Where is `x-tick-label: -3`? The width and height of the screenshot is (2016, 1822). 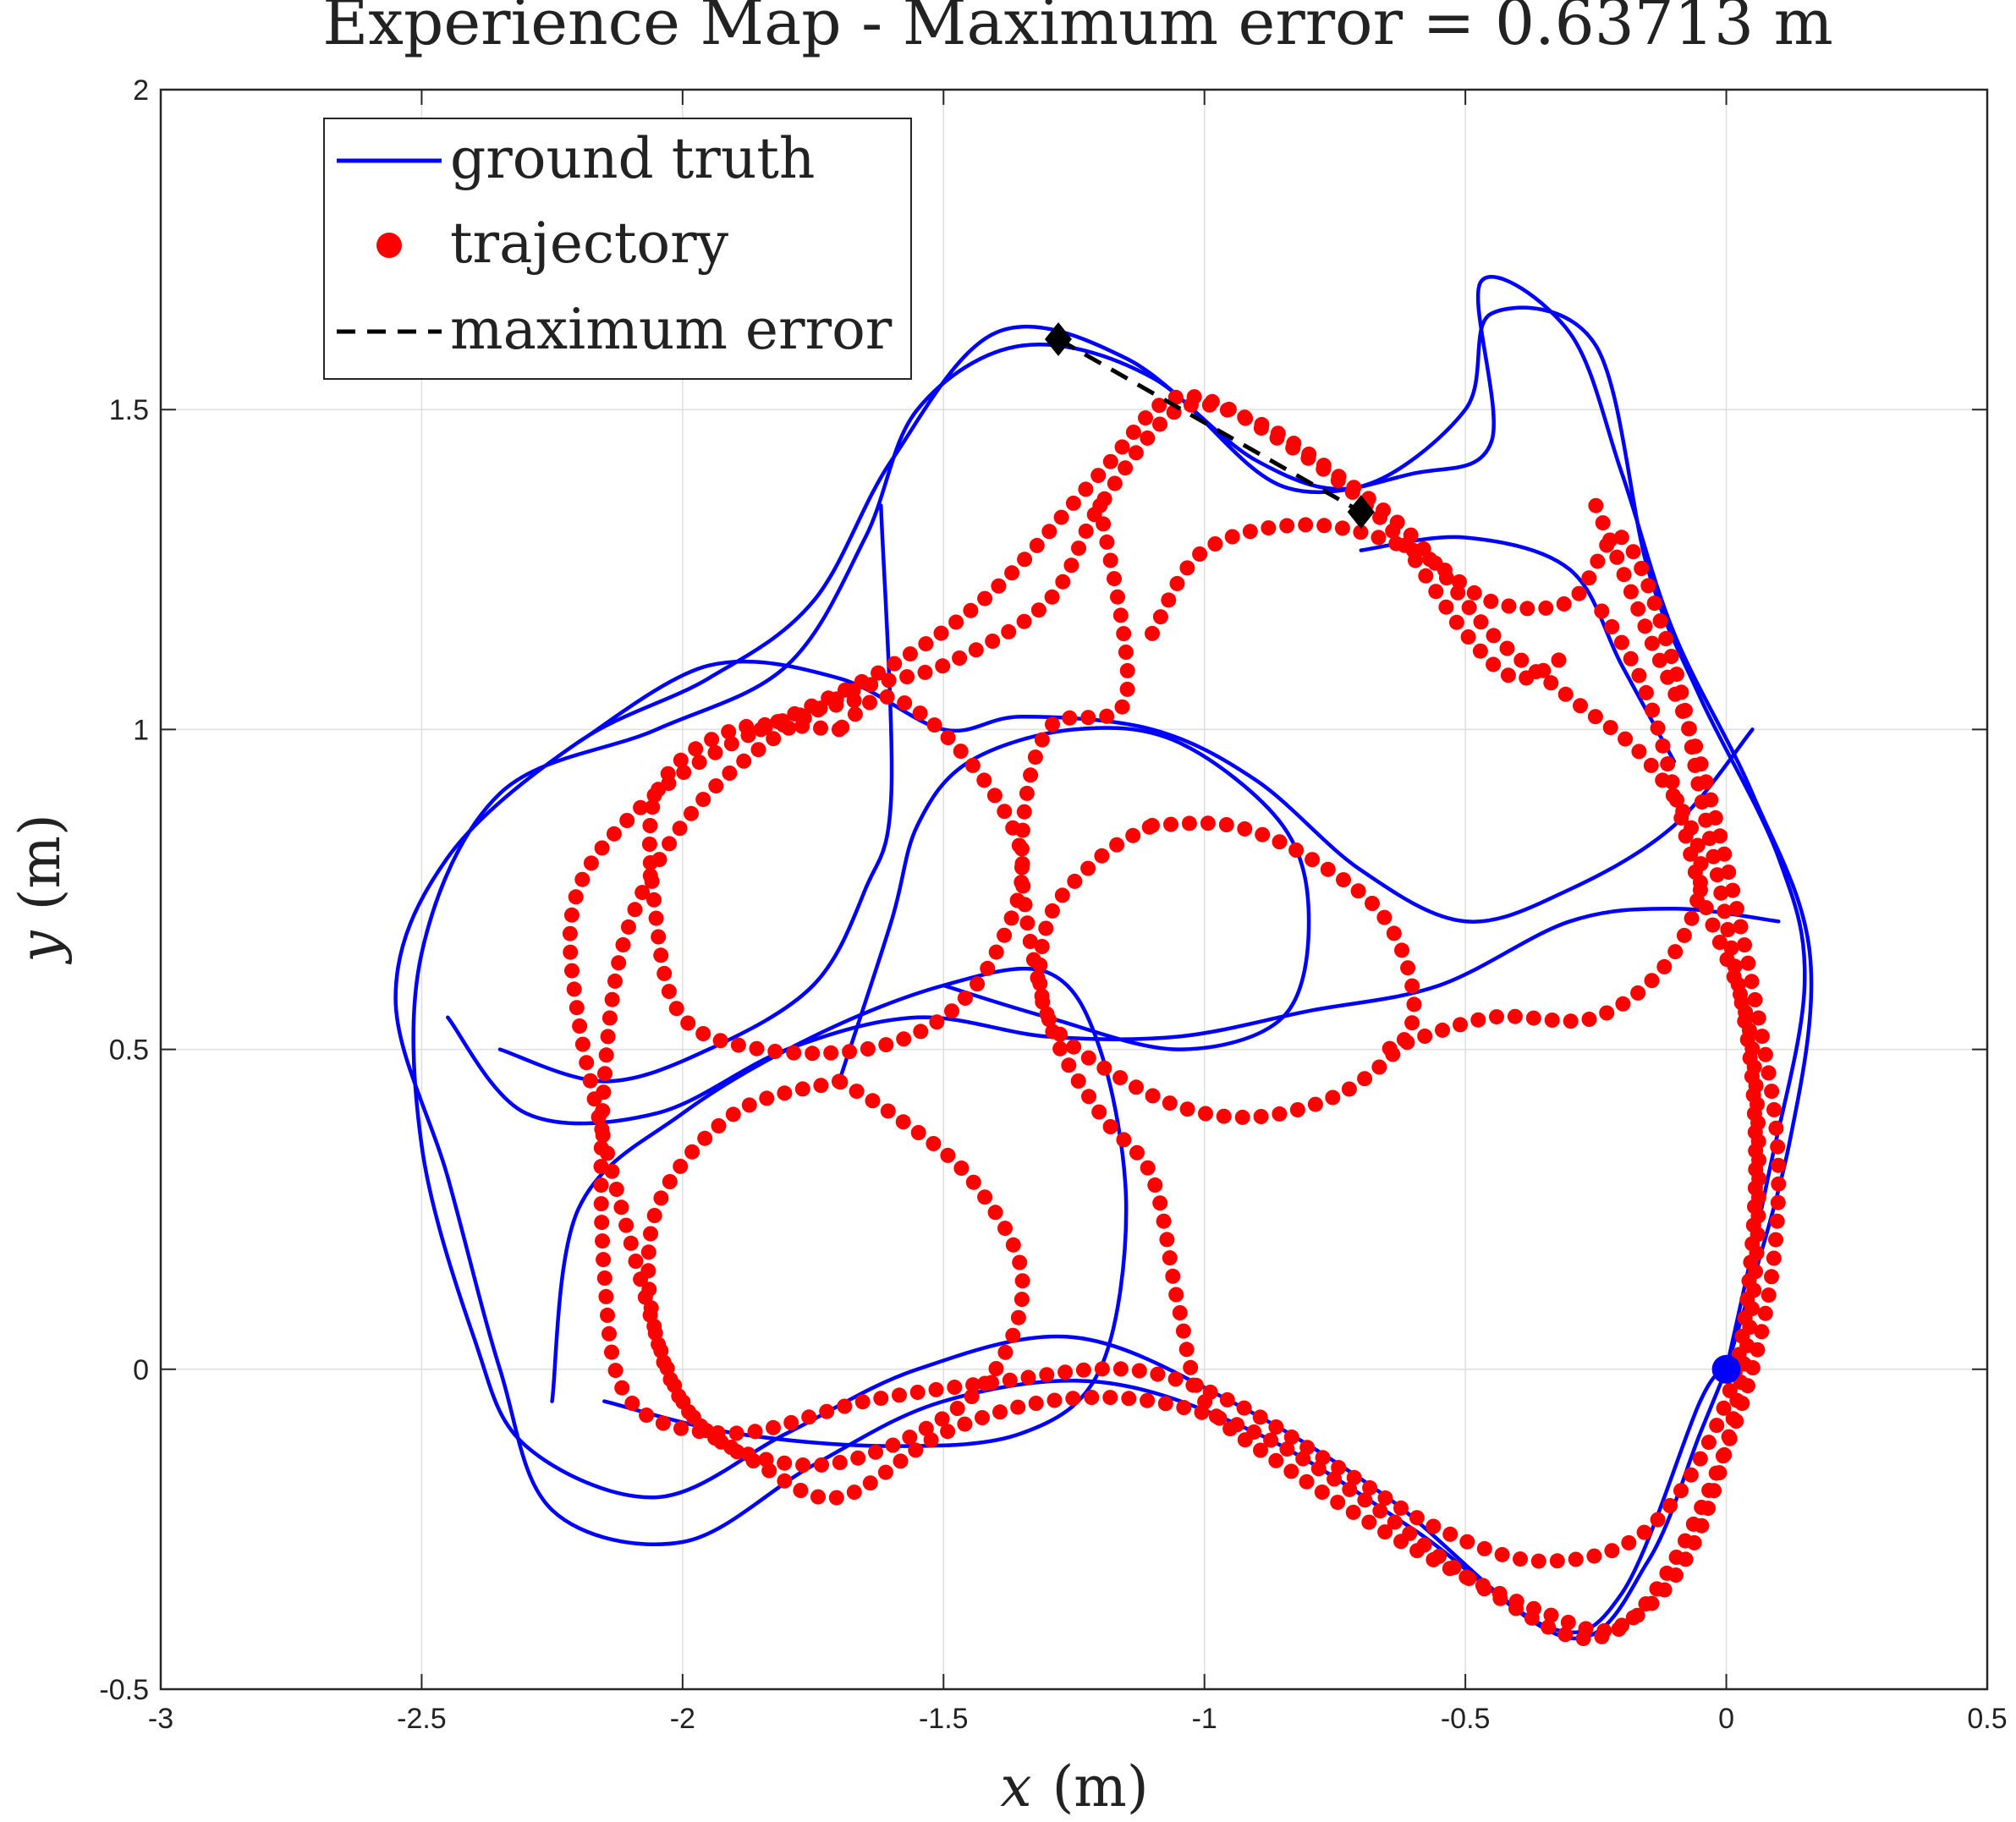 x-tick-label: -3 is located at coordinates (160, 1719).